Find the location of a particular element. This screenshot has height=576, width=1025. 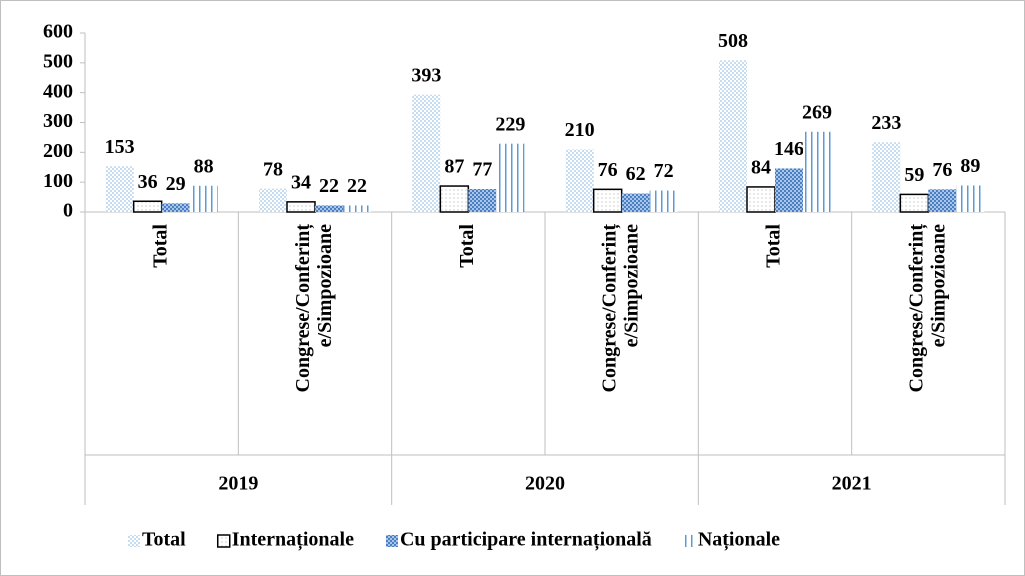

y-tick-label: 300 is located at coordinates (58, 121).